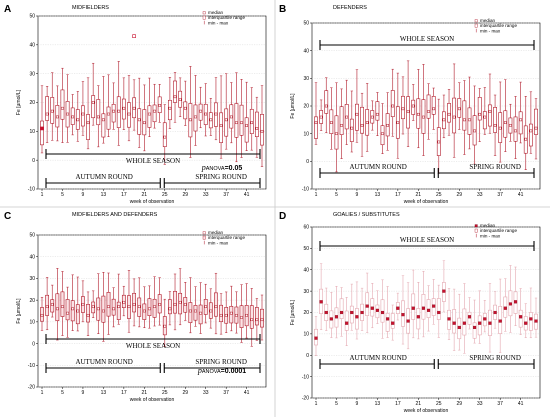 This screenshot has width=550, height=417. I want to click on y-tick-label: 0, so click(33, 161).